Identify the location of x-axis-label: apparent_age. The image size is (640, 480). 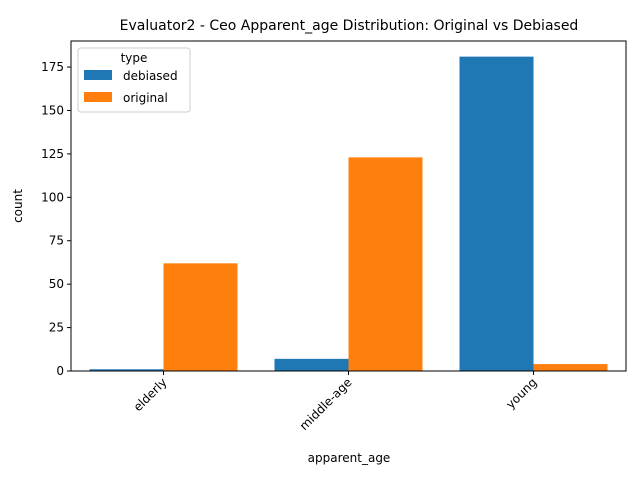
(349, 458).